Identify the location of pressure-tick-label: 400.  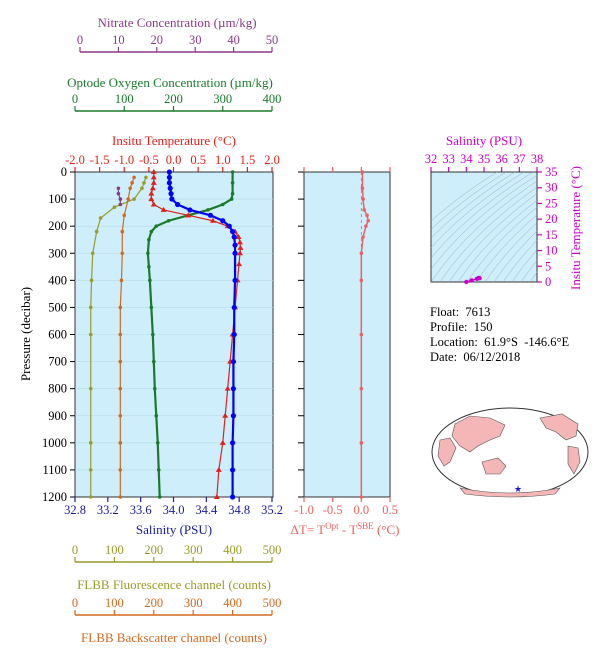
(57, 280).